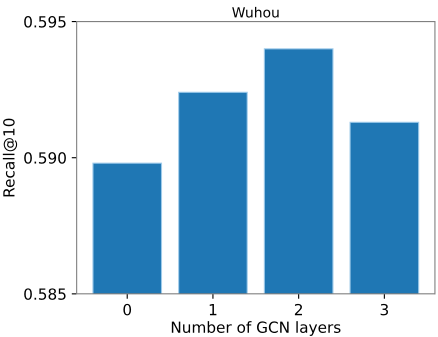 Image resolution: width=438 pixels, height=337 pixels. What do you see at coordinates (213, 310) in the screenshot?
I see `x-tick-label: 1` at bounding box center [213, 310].